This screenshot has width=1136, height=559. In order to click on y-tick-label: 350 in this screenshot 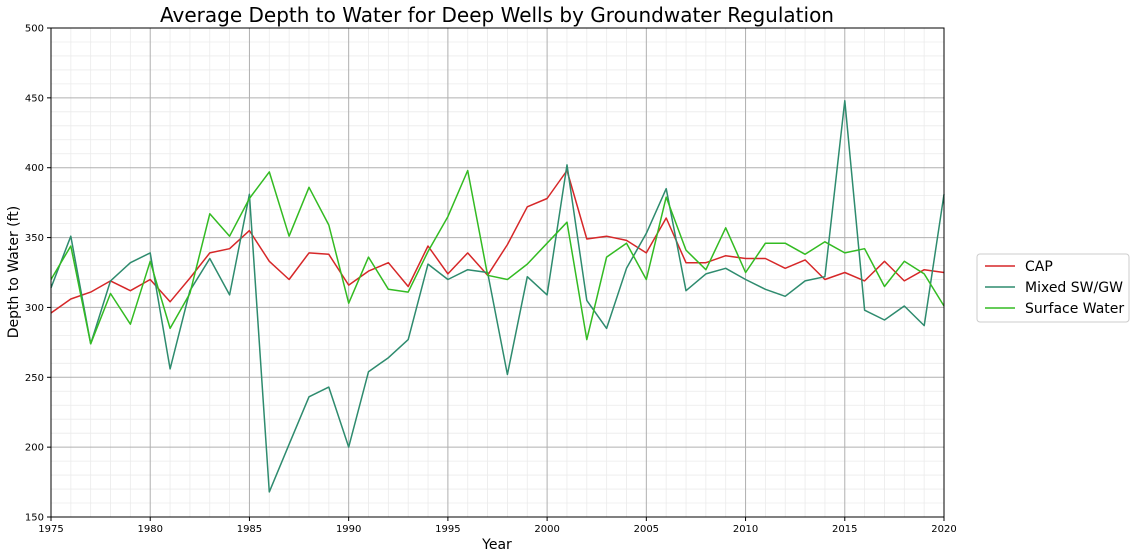, I will do `click(34, 238)`.